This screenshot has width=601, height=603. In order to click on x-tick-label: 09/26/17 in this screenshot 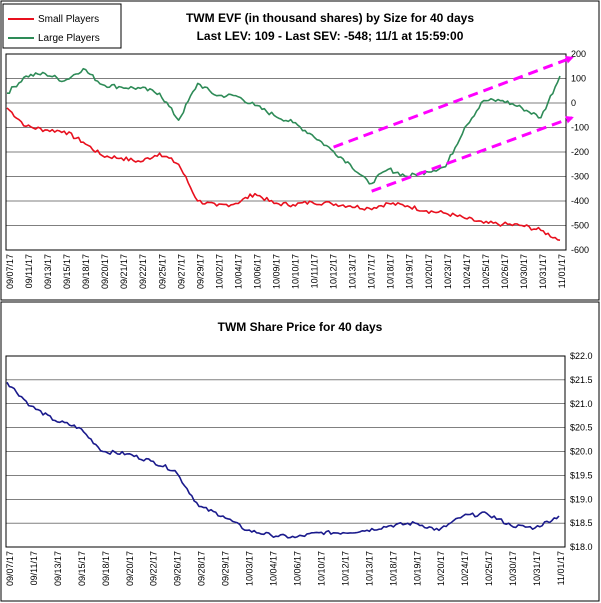, I will do `click(178, 568)`.